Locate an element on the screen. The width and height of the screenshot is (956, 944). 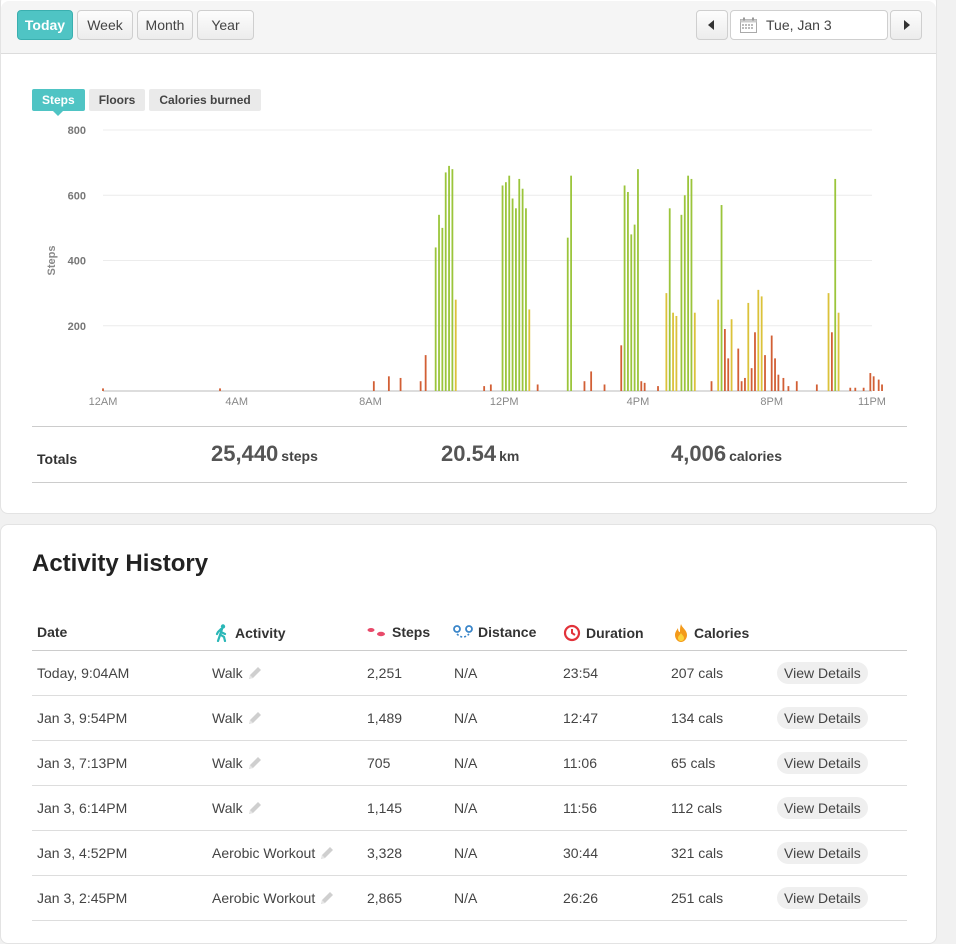
tab-month: Month is located at coordinates (165, 25).